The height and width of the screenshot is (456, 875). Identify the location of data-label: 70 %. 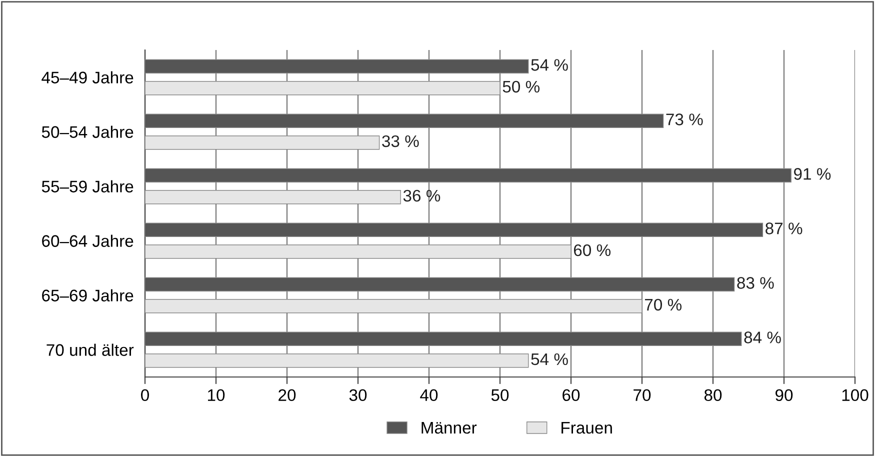
(663, 304).